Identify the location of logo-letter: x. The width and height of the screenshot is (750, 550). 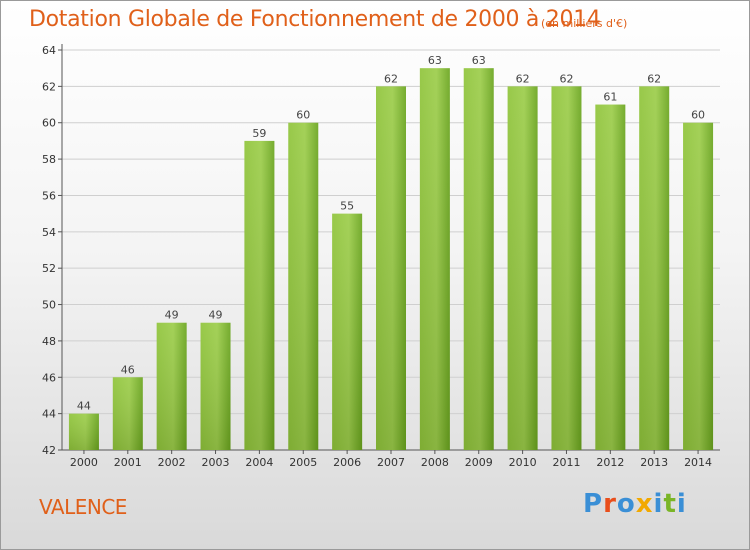
(644, 504).